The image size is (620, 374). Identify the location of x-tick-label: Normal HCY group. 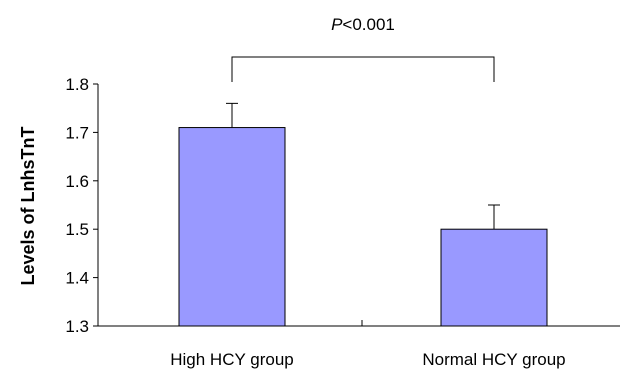
(493, 359).